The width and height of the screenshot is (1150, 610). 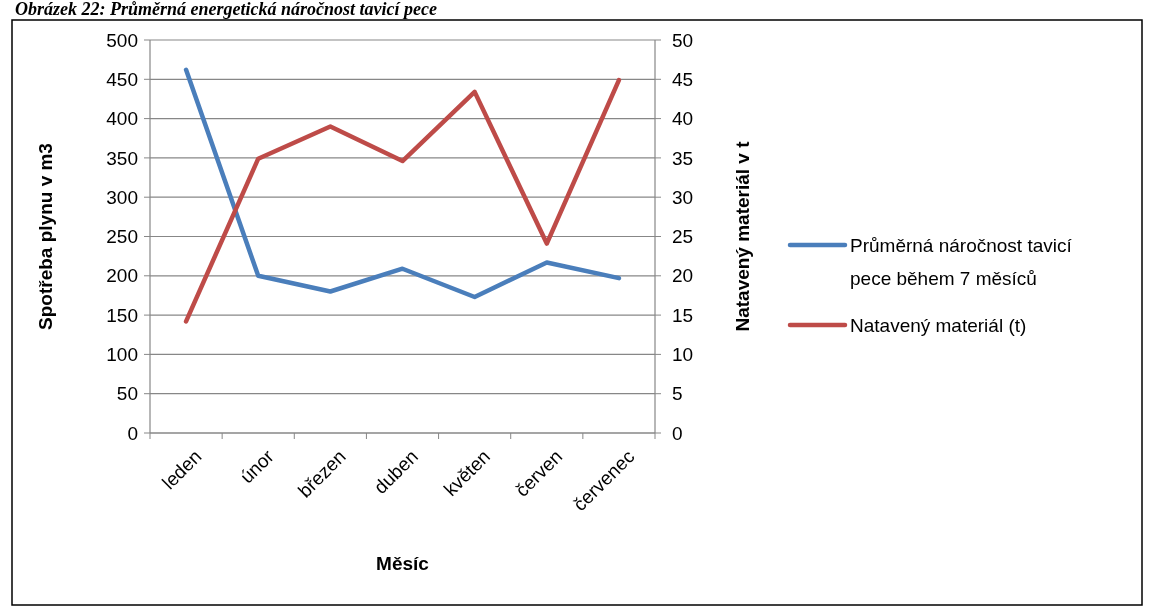 I want to click on y-tick-label: 250, so click(x=122, y=237).